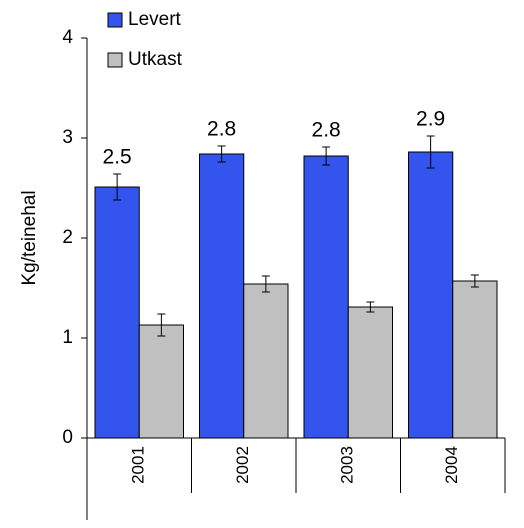 The width and height of the screenshot is (524, 528). What do you see at coordinates (451, 465) in the screenshot?
I see `x-tick-label: 2004` at bounding box center [451, 465].